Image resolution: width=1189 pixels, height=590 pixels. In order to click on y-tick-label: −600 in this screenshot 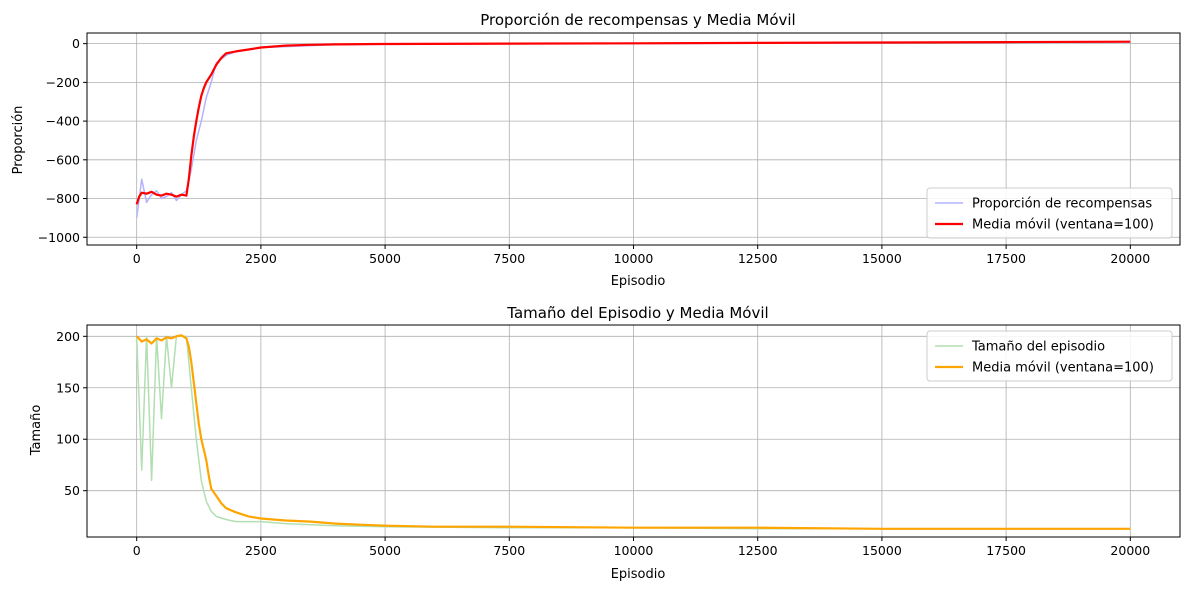, I will do `click(63, 159)`.